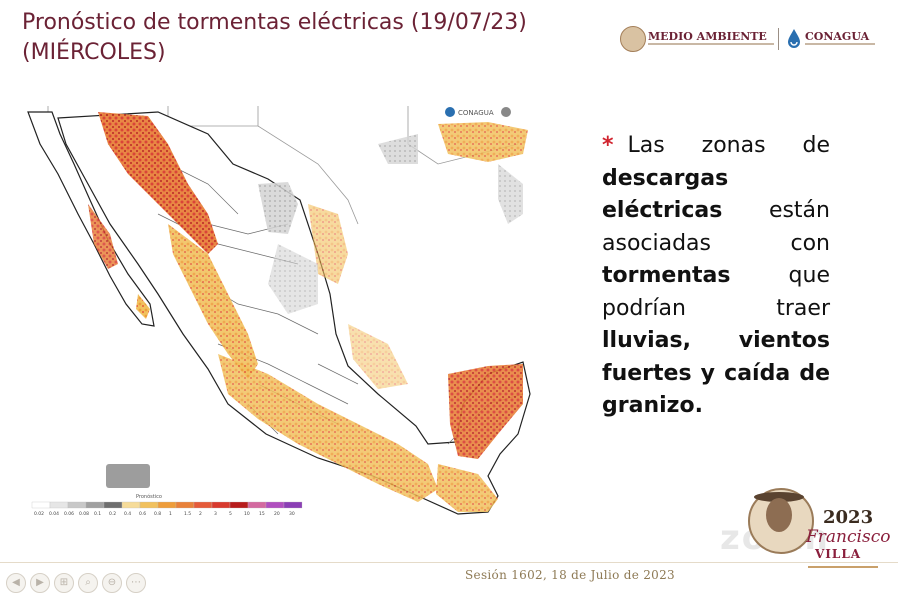 The height and width of the screenshot is (599, 898). What do you see at coordinates (149, 496) in the screenshot?
I see `legend-title: Pronóstico` at bounding box center [149, 496].